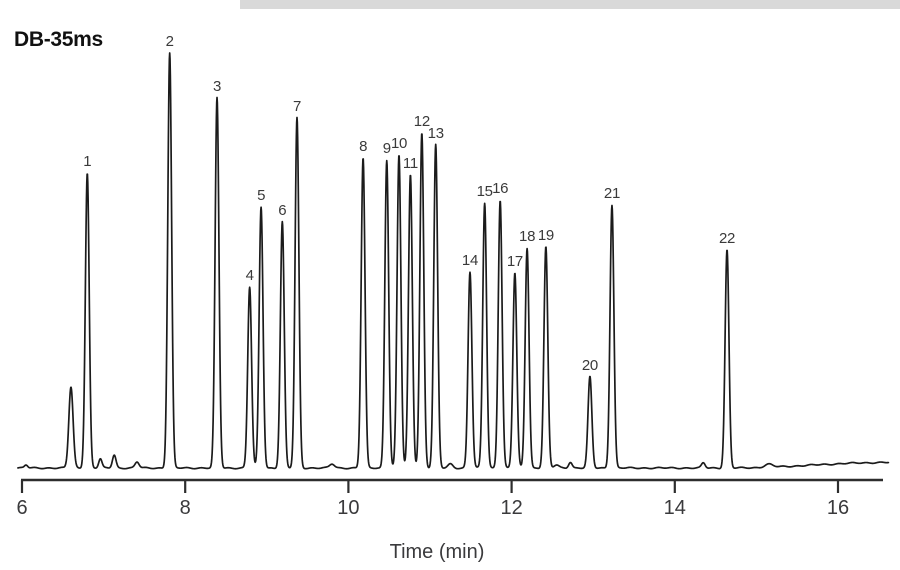  I want to click on peak-label-13: 13, so click(436, 133).